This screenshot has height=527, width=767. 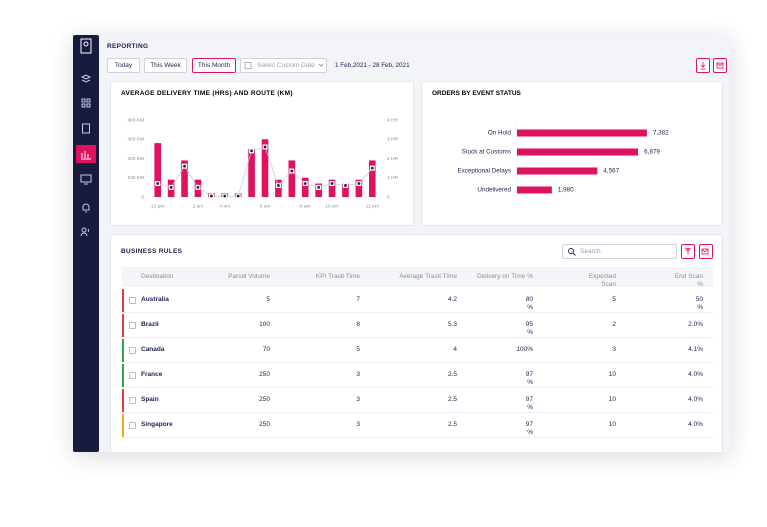 What do you see at coordinates (135, 120) in the screenshot?
I see `y-tick-label: 400 KM` at bounding box center [135, 120].